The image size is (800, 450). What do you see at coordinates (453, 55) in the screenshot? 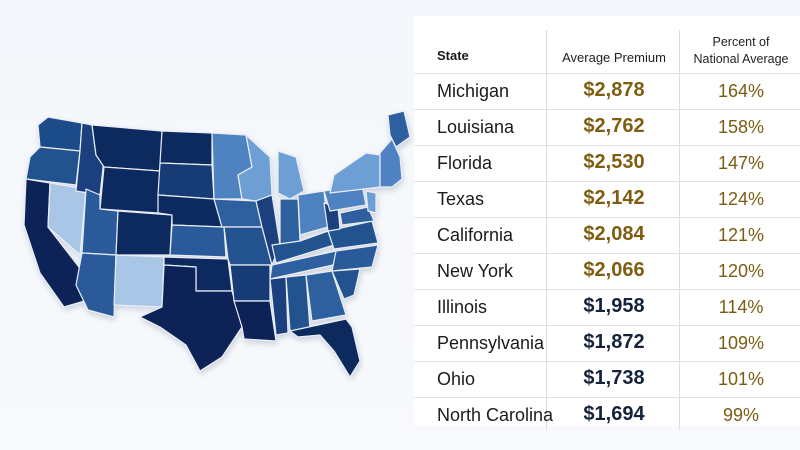
I see `header-state: State` at bounding box center [453, 55].